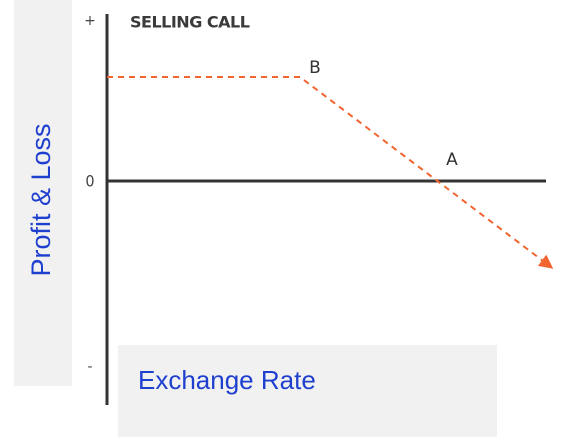 Image resolution: width=568 pixels, height=445 pixels. What do you see at coordinates (90, 21) in the screenshot?
I see `y-marker-plus: +` at bounding box center [90, 21].